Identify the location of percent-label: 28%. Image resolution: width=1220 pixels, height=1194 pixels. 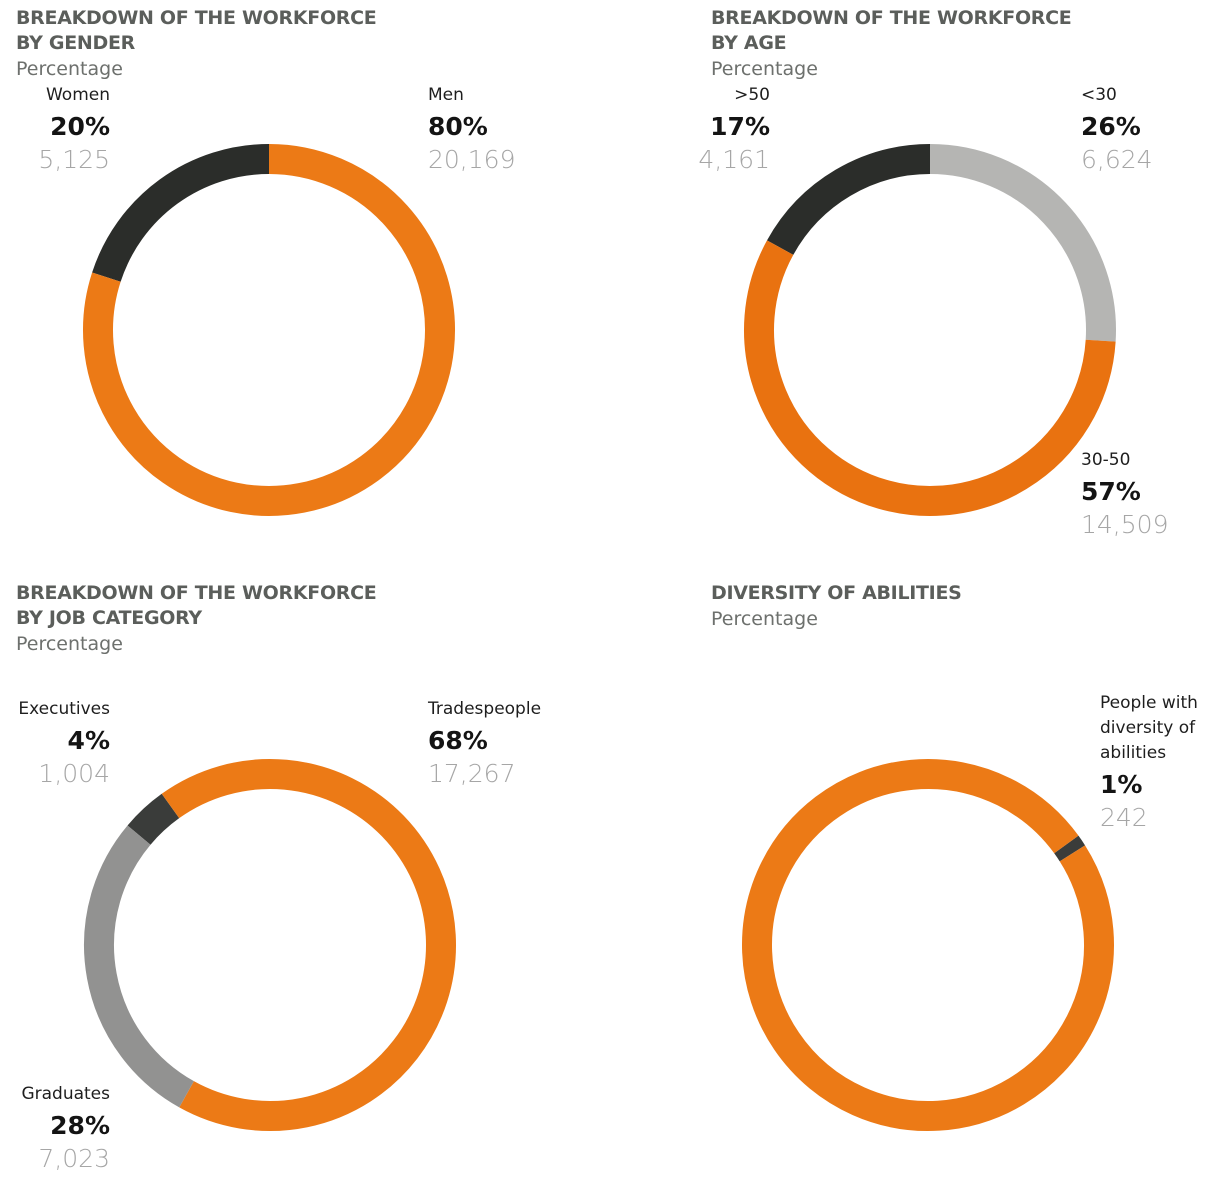
(80, 1125).